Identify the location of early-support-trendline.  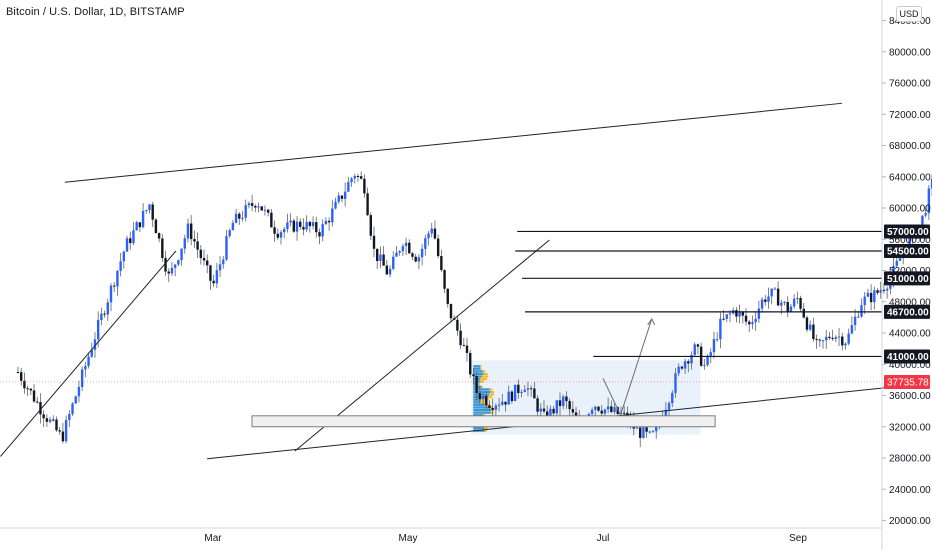
(88, 353).